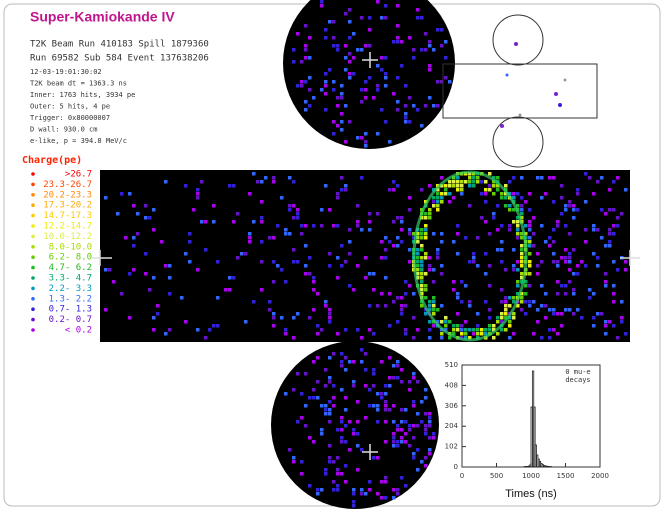 This screenshot has height=512, width=666. I want to click on legend-swatch, so click(33, 236).